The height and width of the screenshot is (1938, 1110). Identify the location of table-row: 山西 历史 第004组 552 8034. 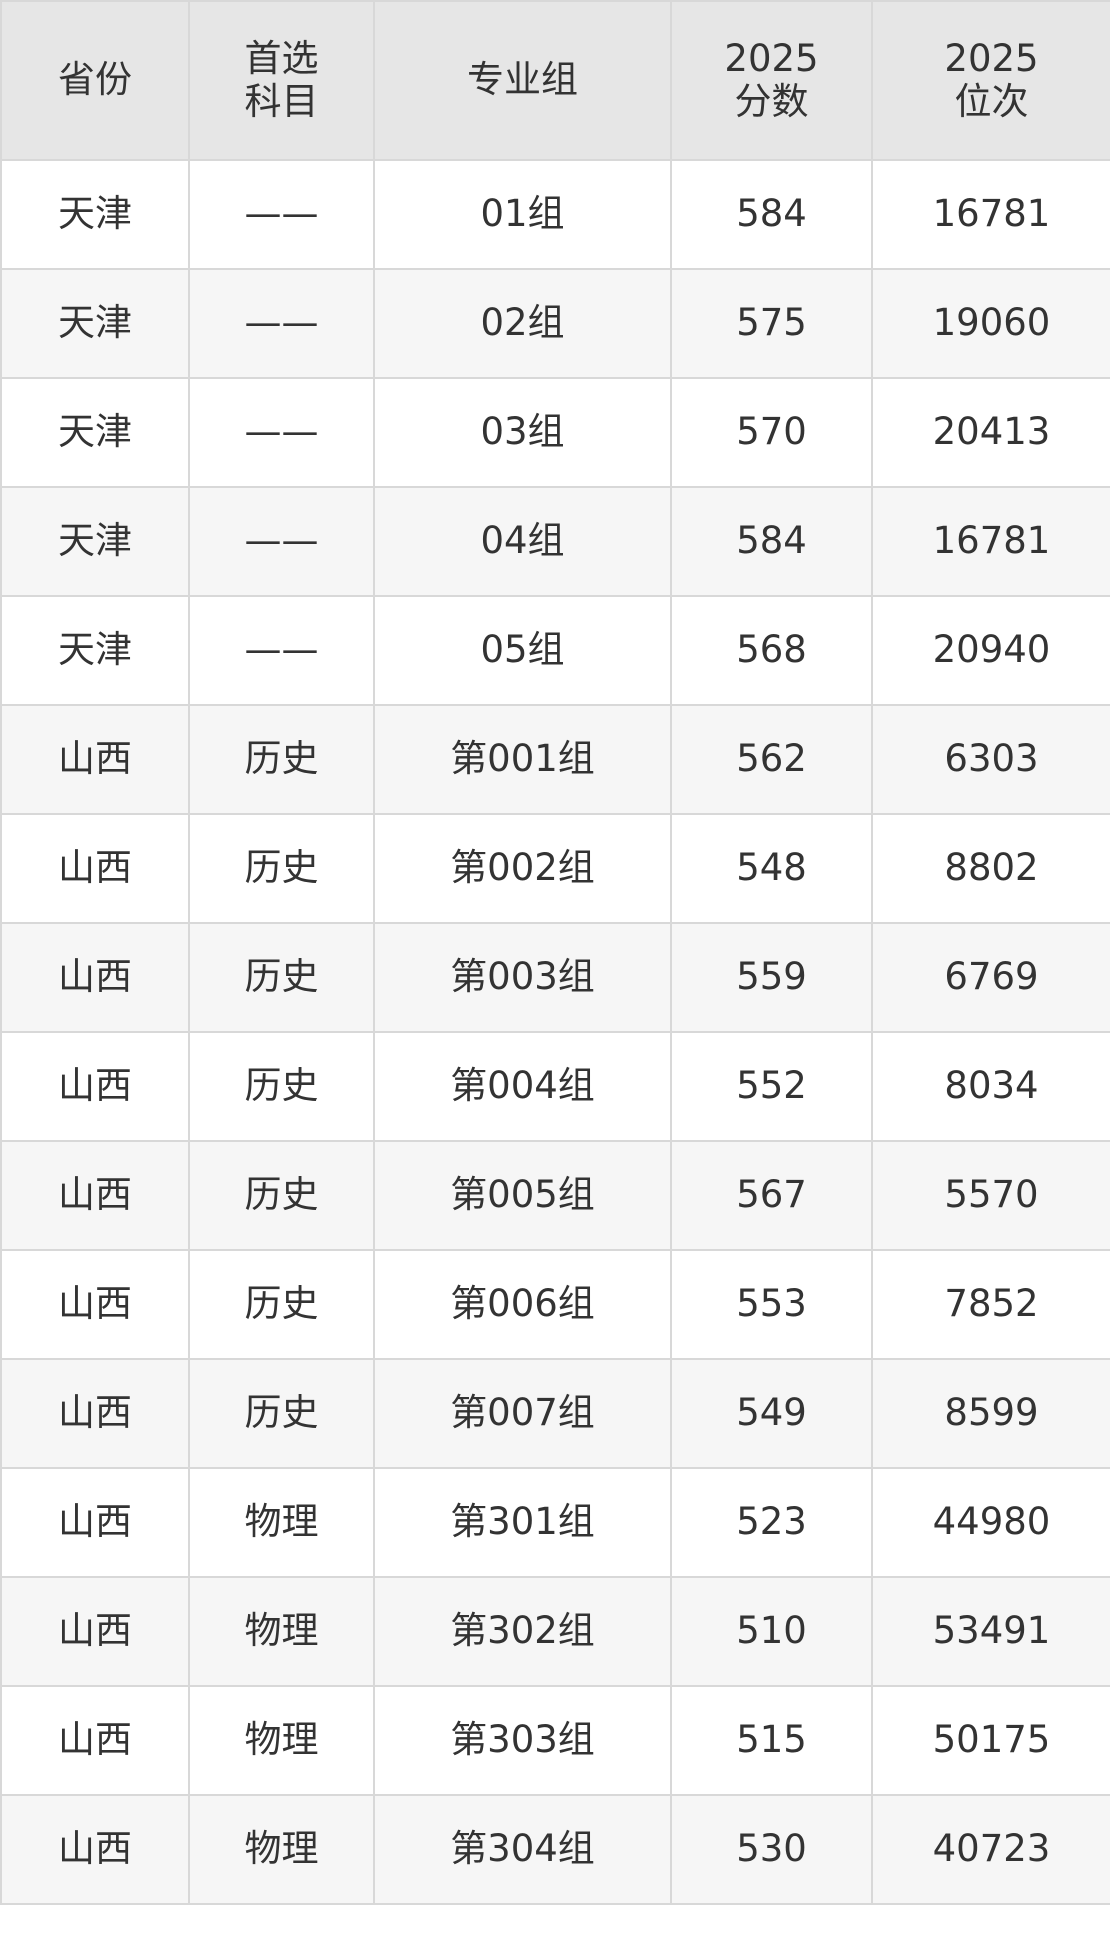
(555, 1086).